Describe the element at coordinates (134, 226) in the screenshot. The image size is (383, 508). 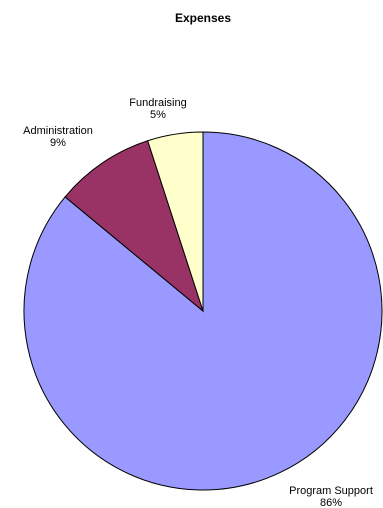
I see `pie-slice-administration` at that location.